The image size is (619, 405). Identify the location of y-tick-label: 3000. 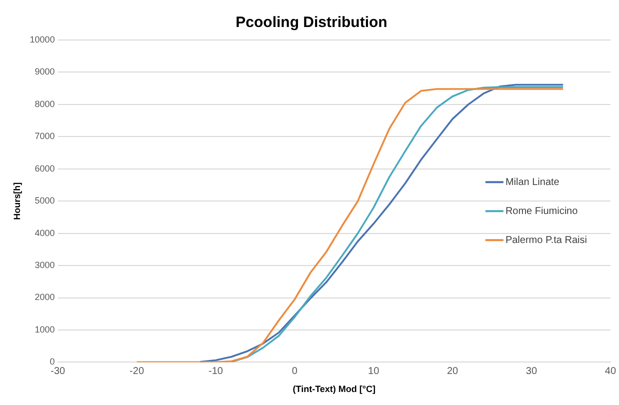
(44, 265).